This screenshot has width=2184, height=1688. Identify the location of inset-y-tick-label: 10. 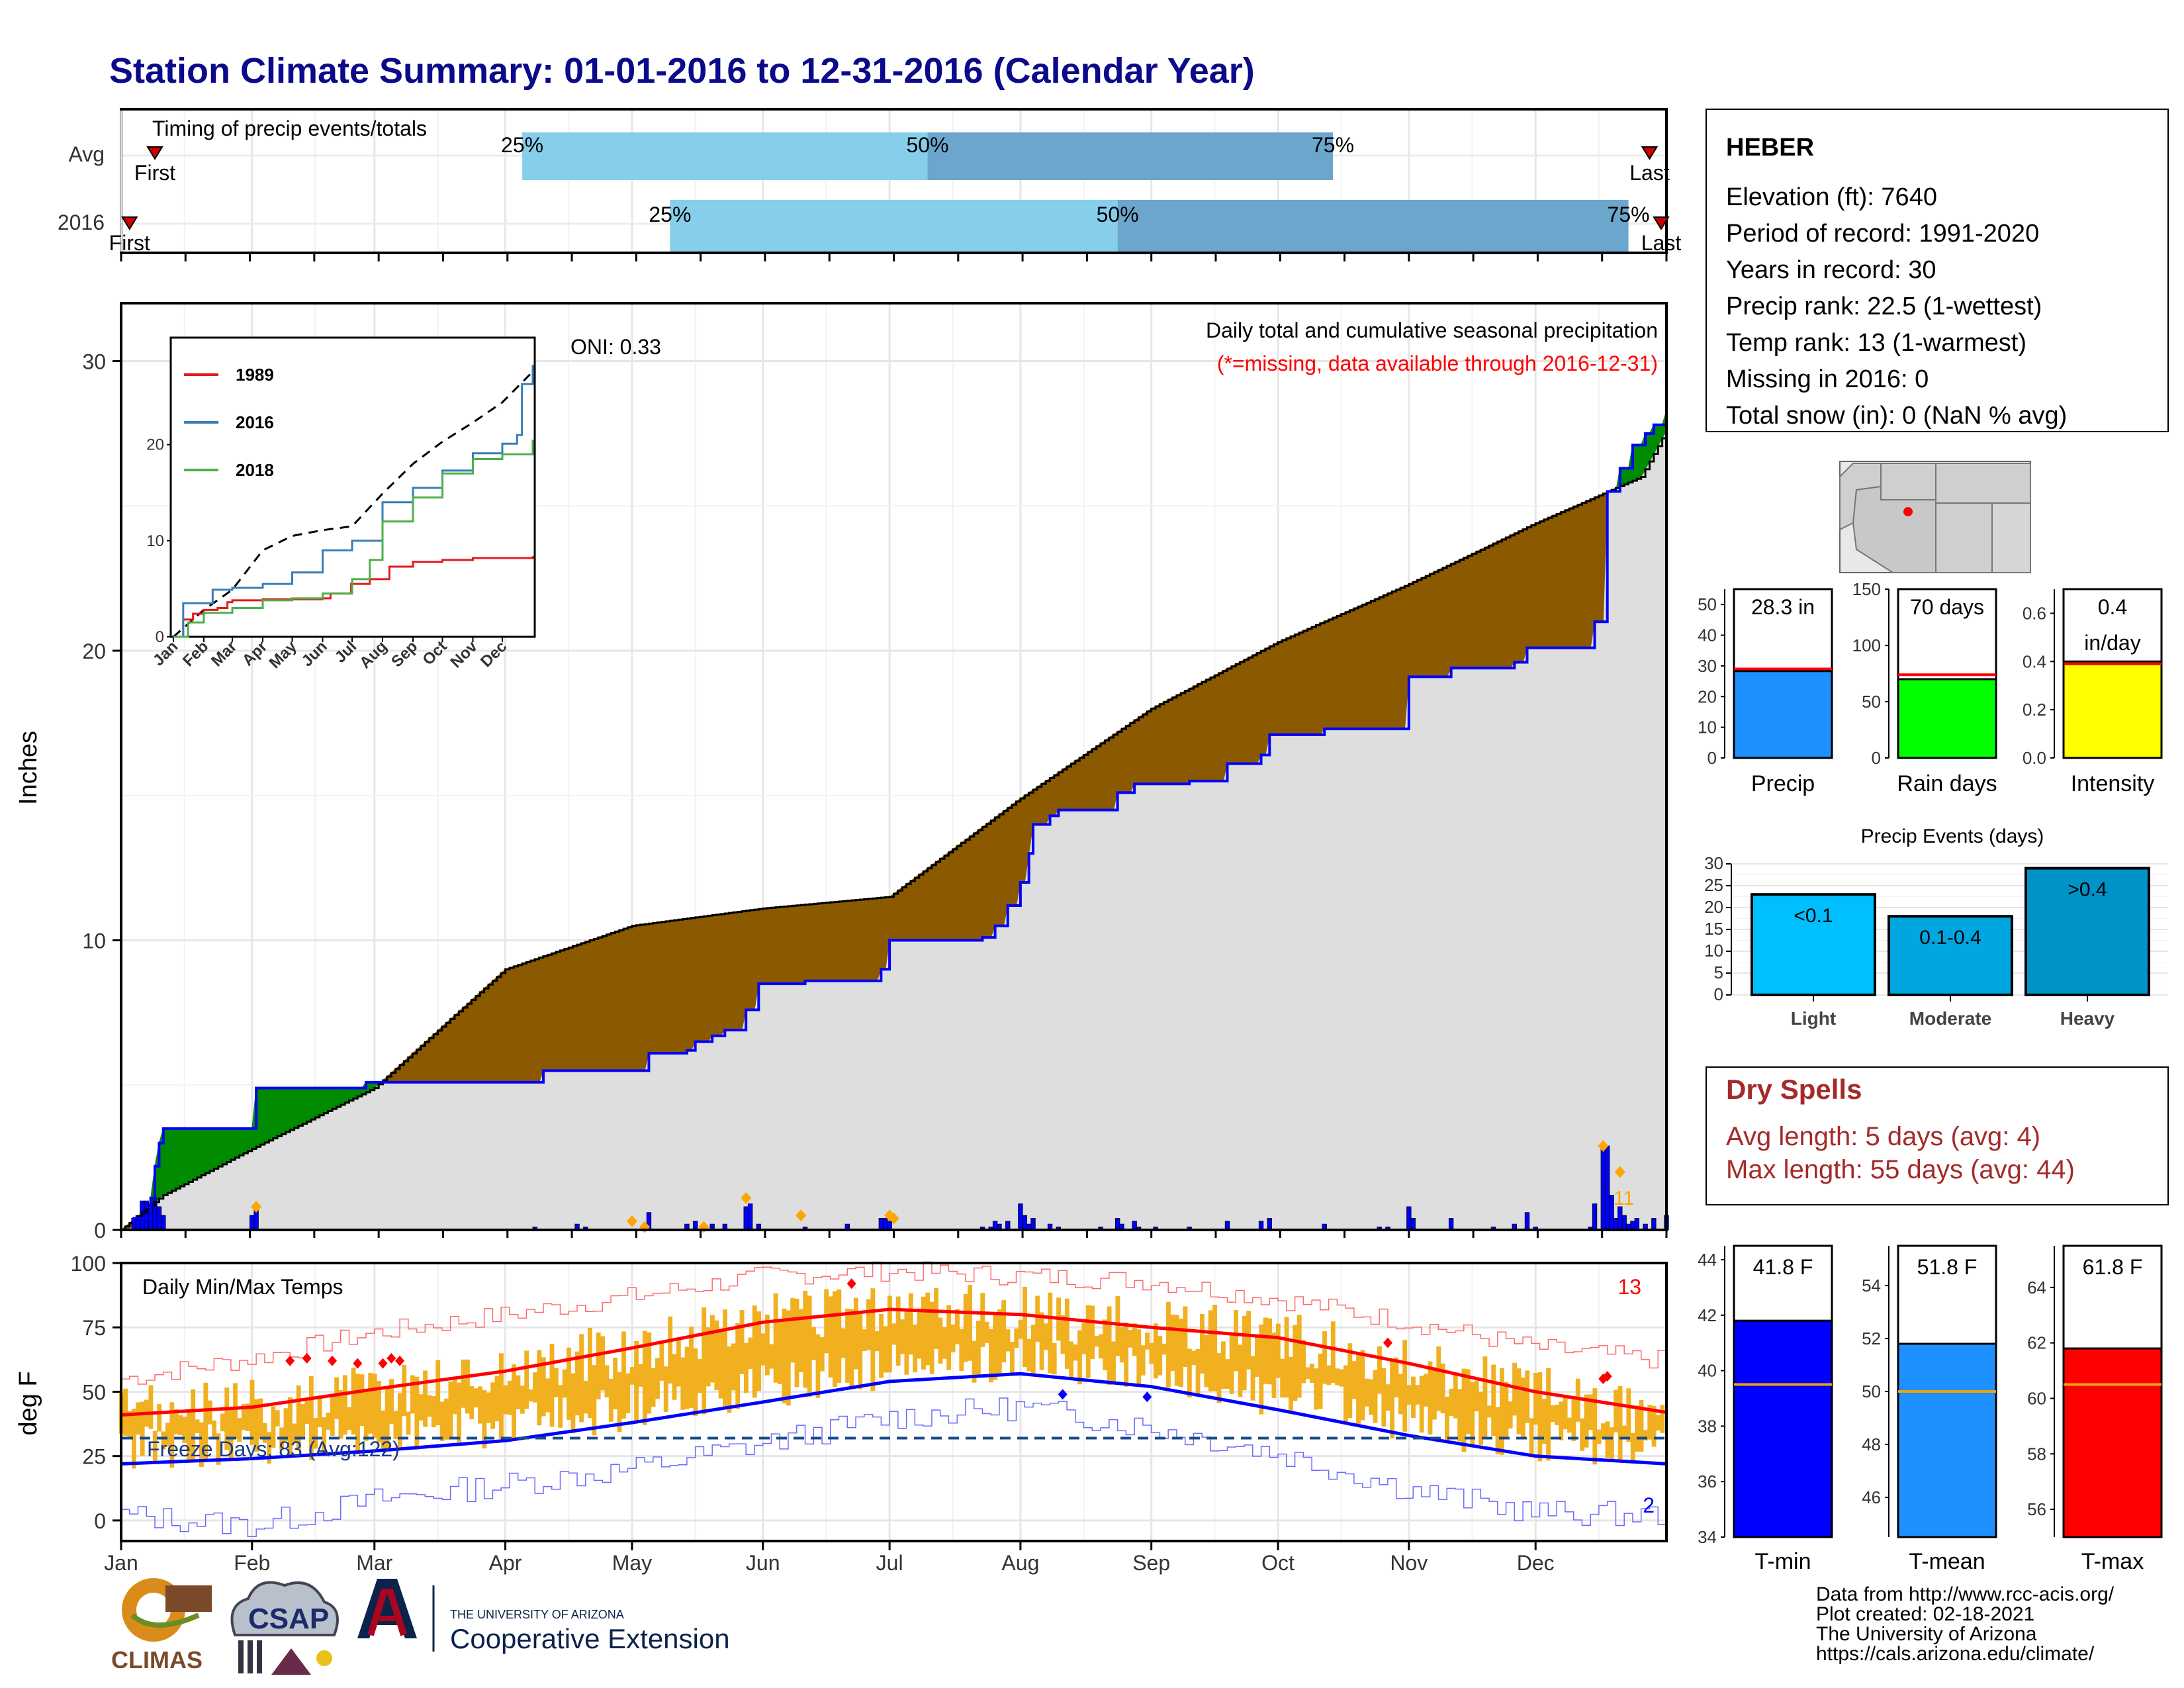
(155, 541).